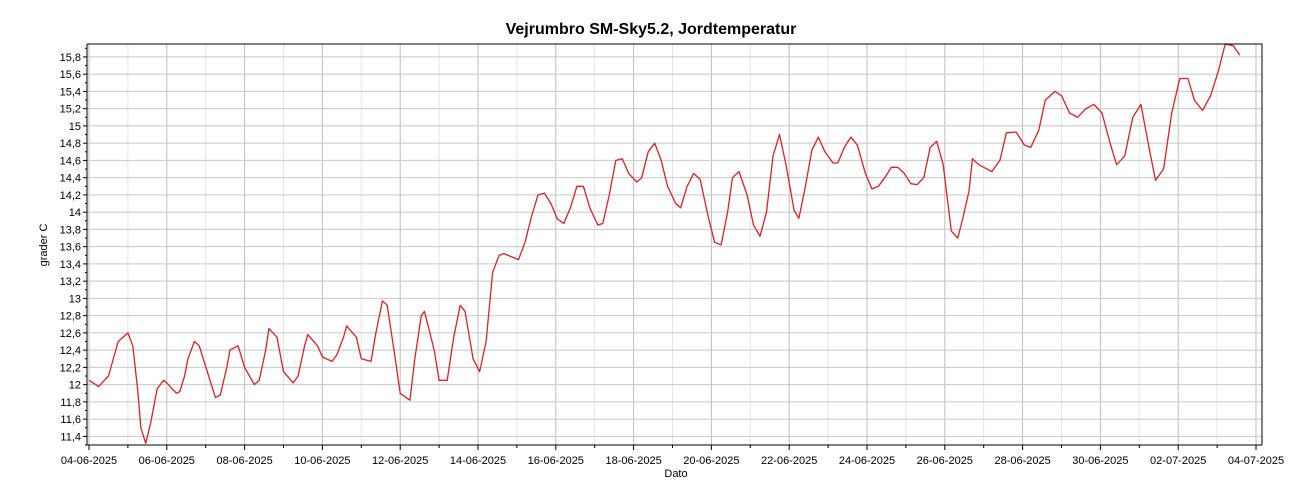 The width and height of the screenshot is (1300, 500). I want to click on y-tick-label: 14,6, so click(70, 161).